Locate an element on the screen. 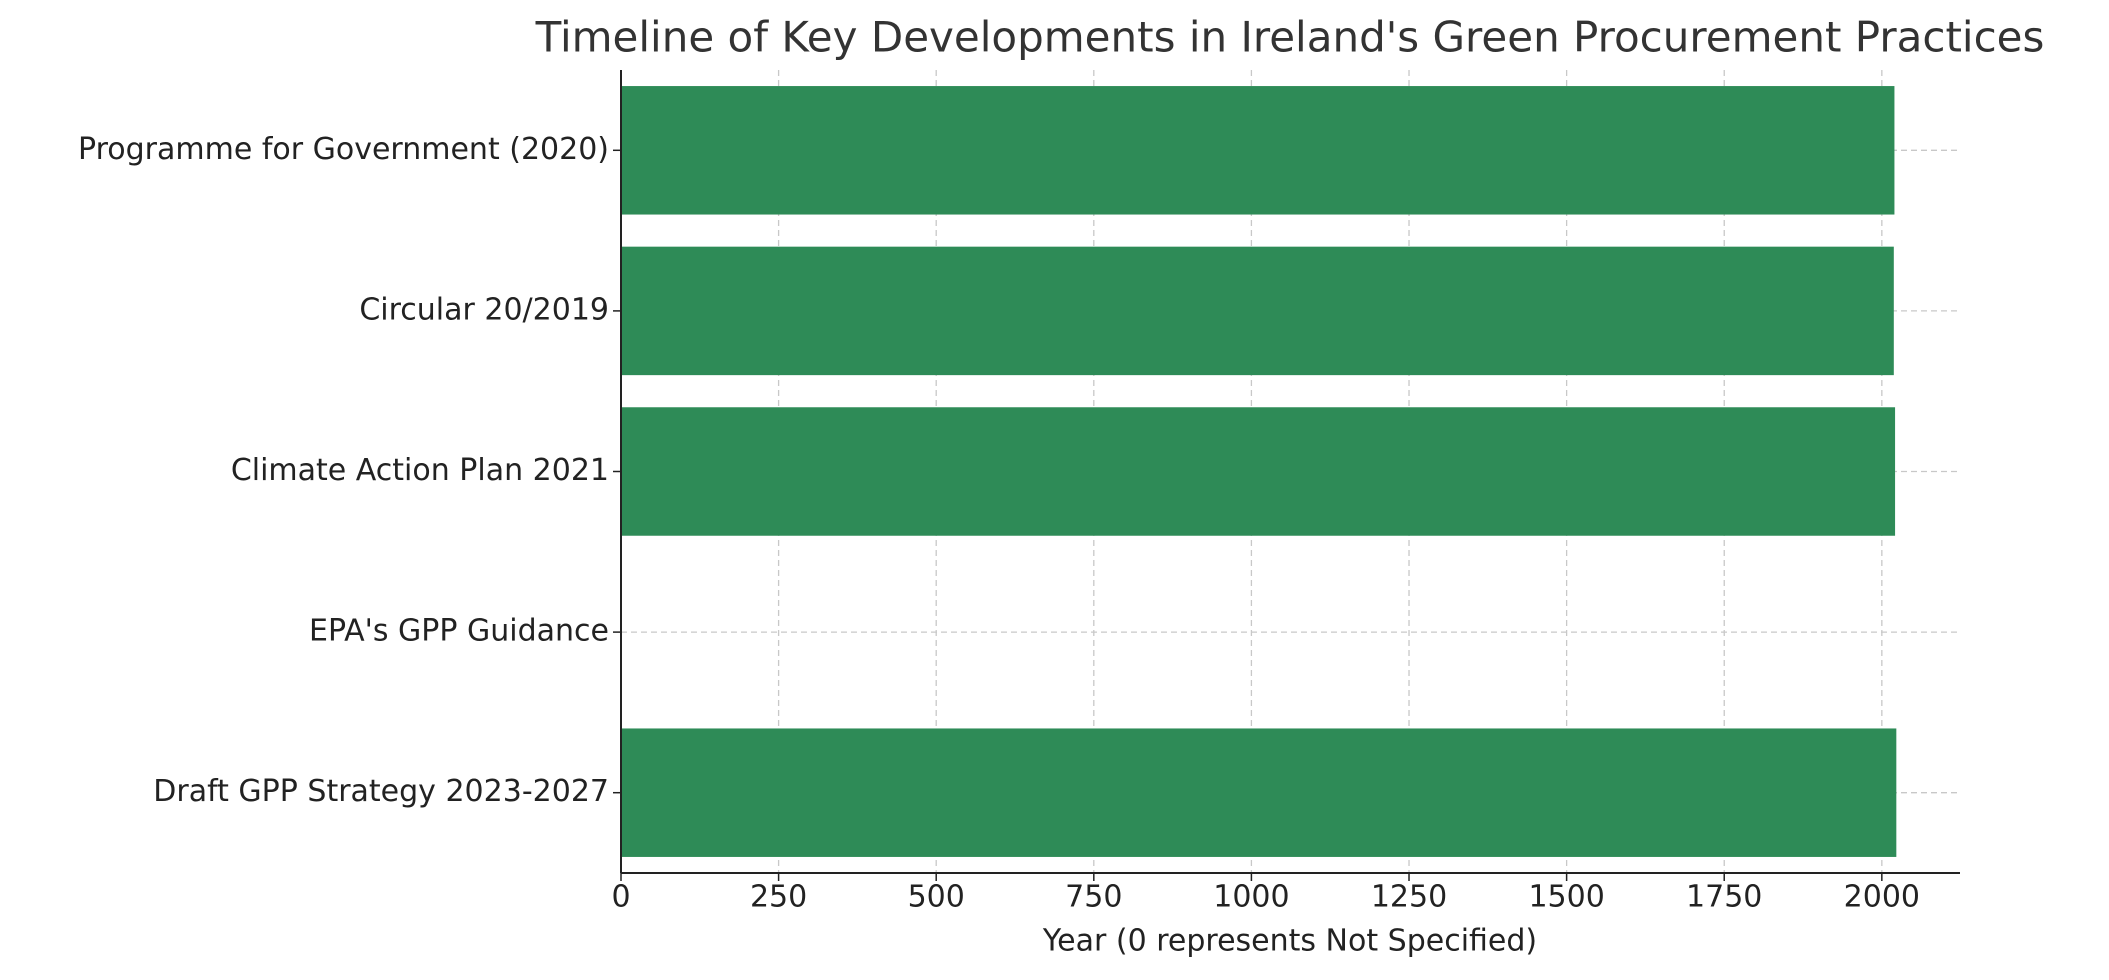 The height and width of the screenshot is (980, 2109). x-tick-label: 0 is located at coordinates (620, 897).